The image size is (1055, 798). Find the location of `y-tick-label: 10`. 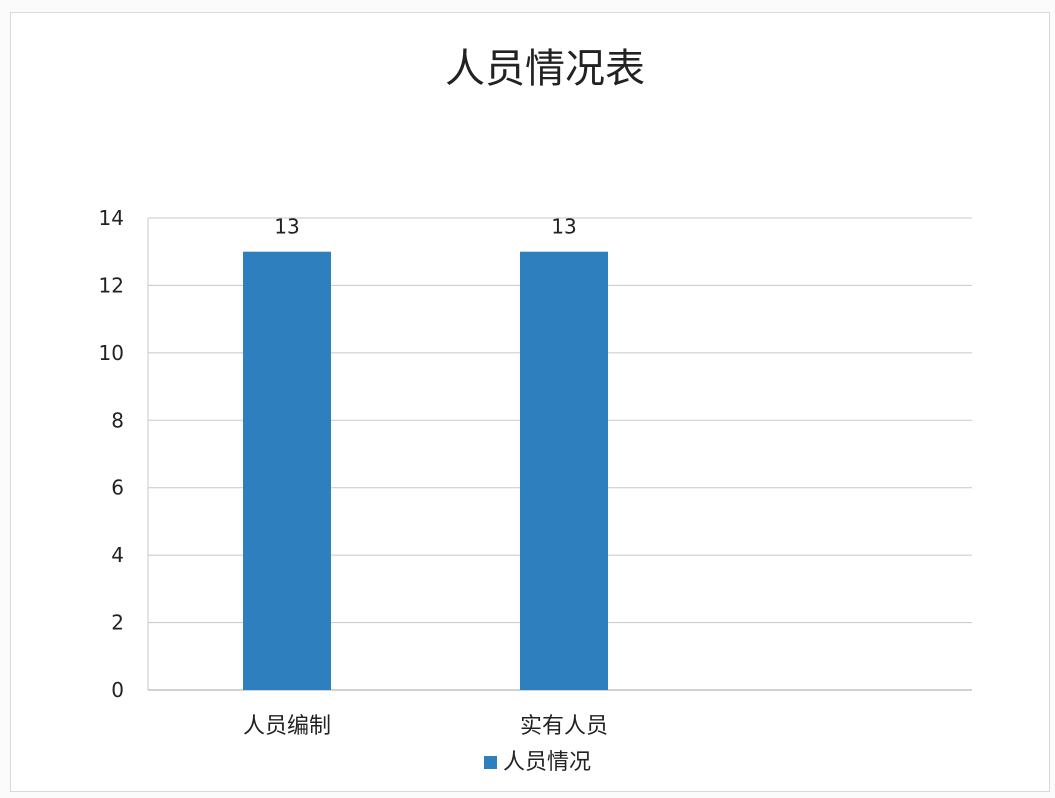

y-tick-label: 10 is located at coordinates (111, 353).